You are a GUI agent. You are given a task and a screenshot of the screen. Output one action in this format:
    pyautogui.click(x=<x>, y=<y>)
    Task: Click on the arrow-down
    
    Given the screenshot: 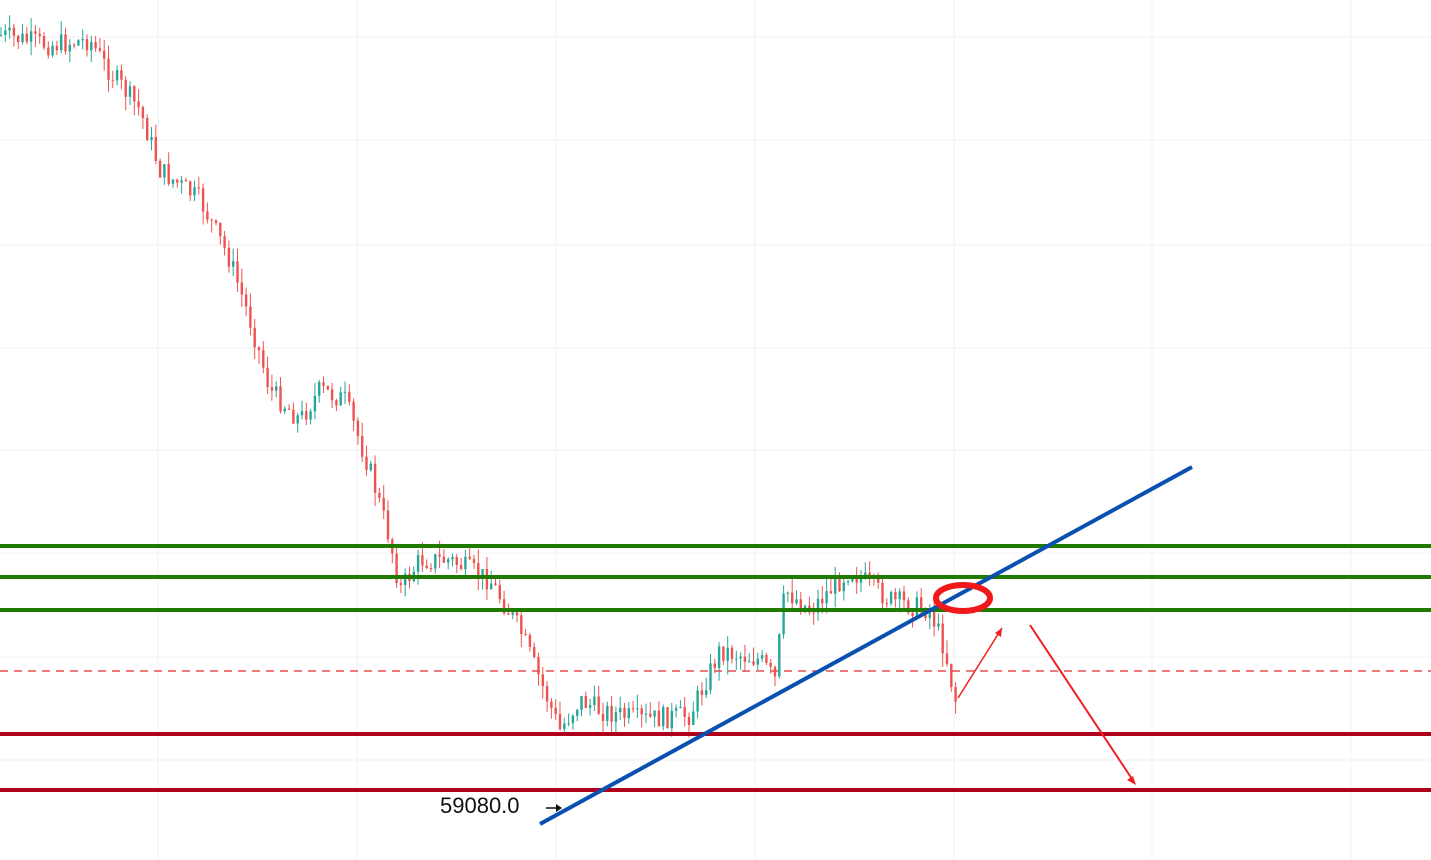 What is the action you would take?
    pyautogui.click(x=1082, y=703)
    